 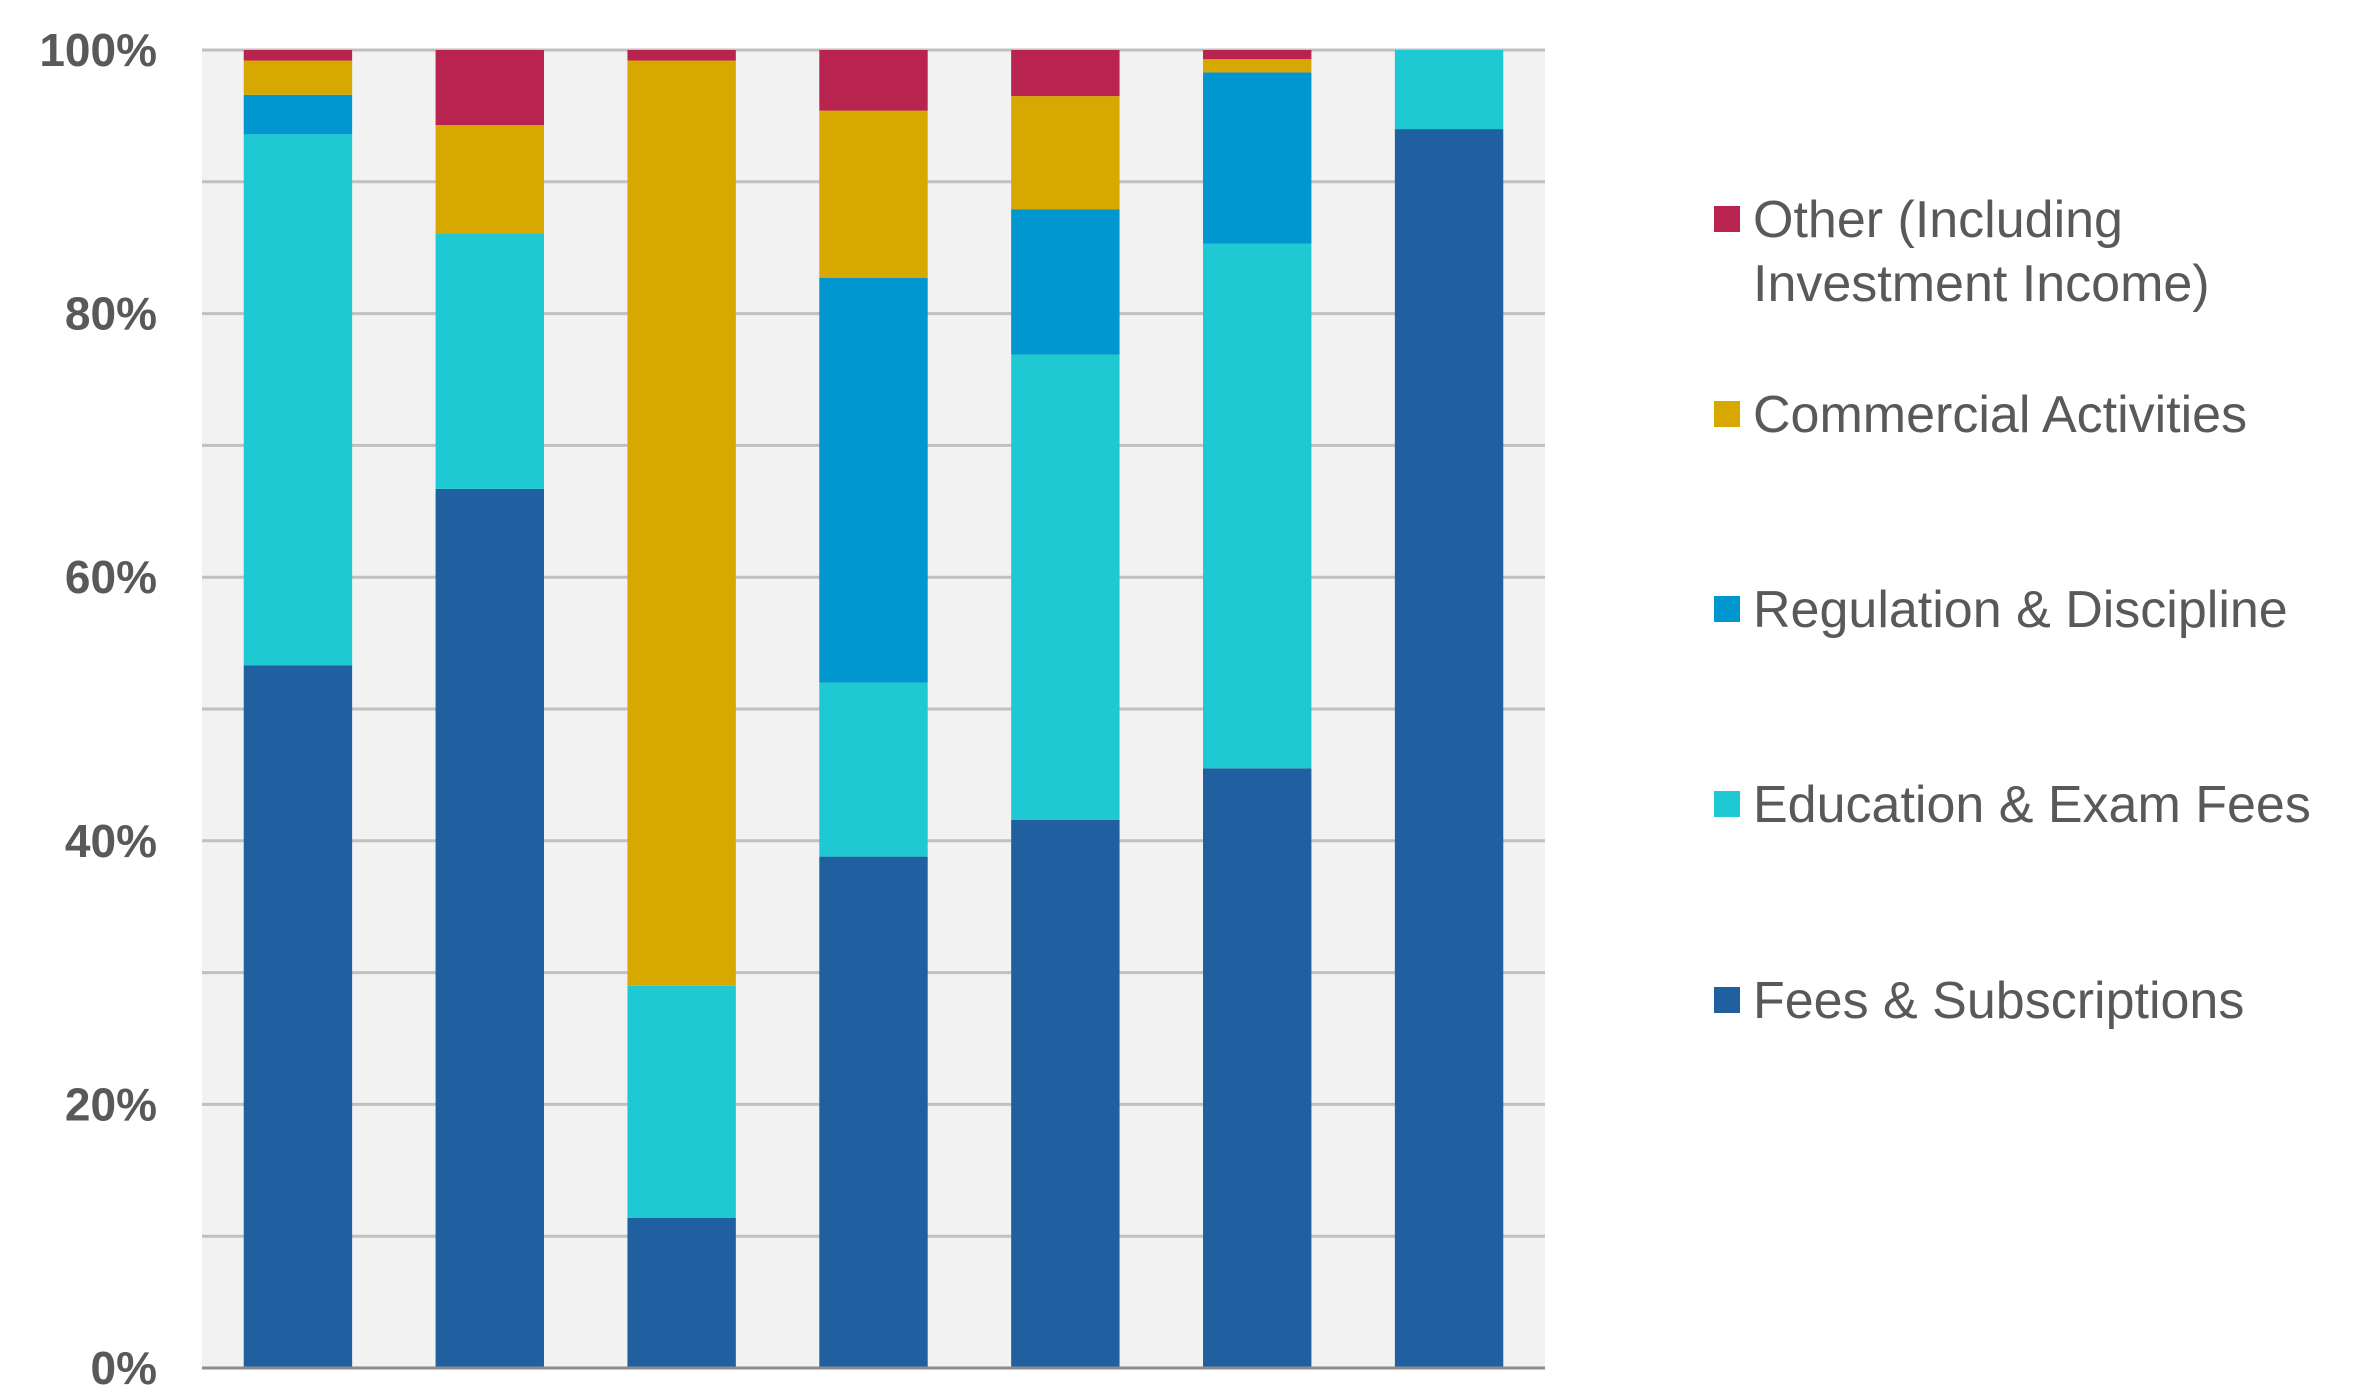 I want to click on legend-item: Education & Exam Fees, so click(x=2012, y=805).